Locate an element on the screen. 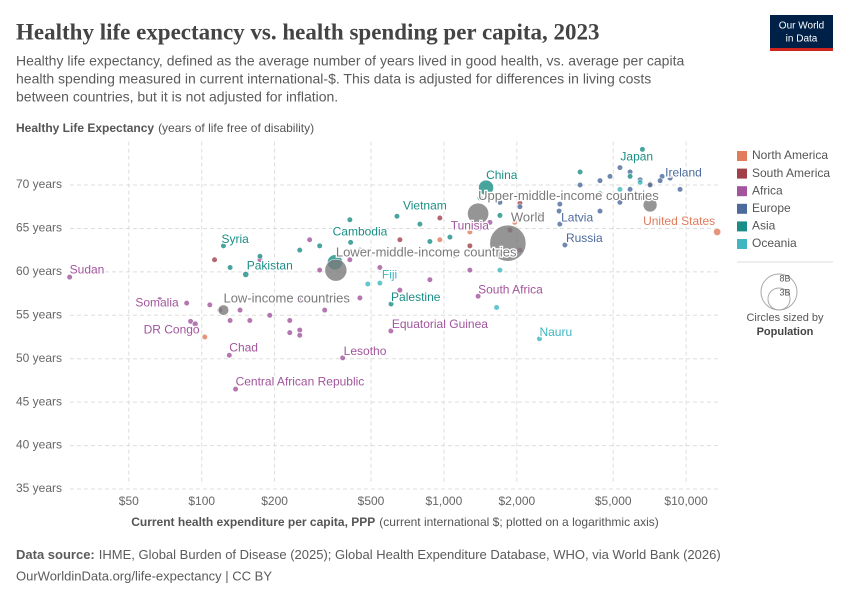  y-tick-label: 70 years is located at coordinates (39, 184).